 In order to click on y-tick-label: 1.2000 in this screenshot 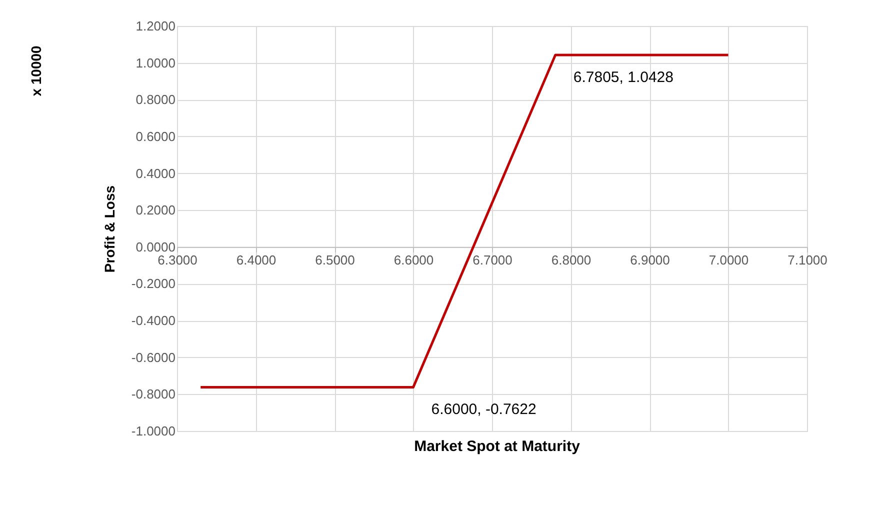, I will do `click(156, 26)`.